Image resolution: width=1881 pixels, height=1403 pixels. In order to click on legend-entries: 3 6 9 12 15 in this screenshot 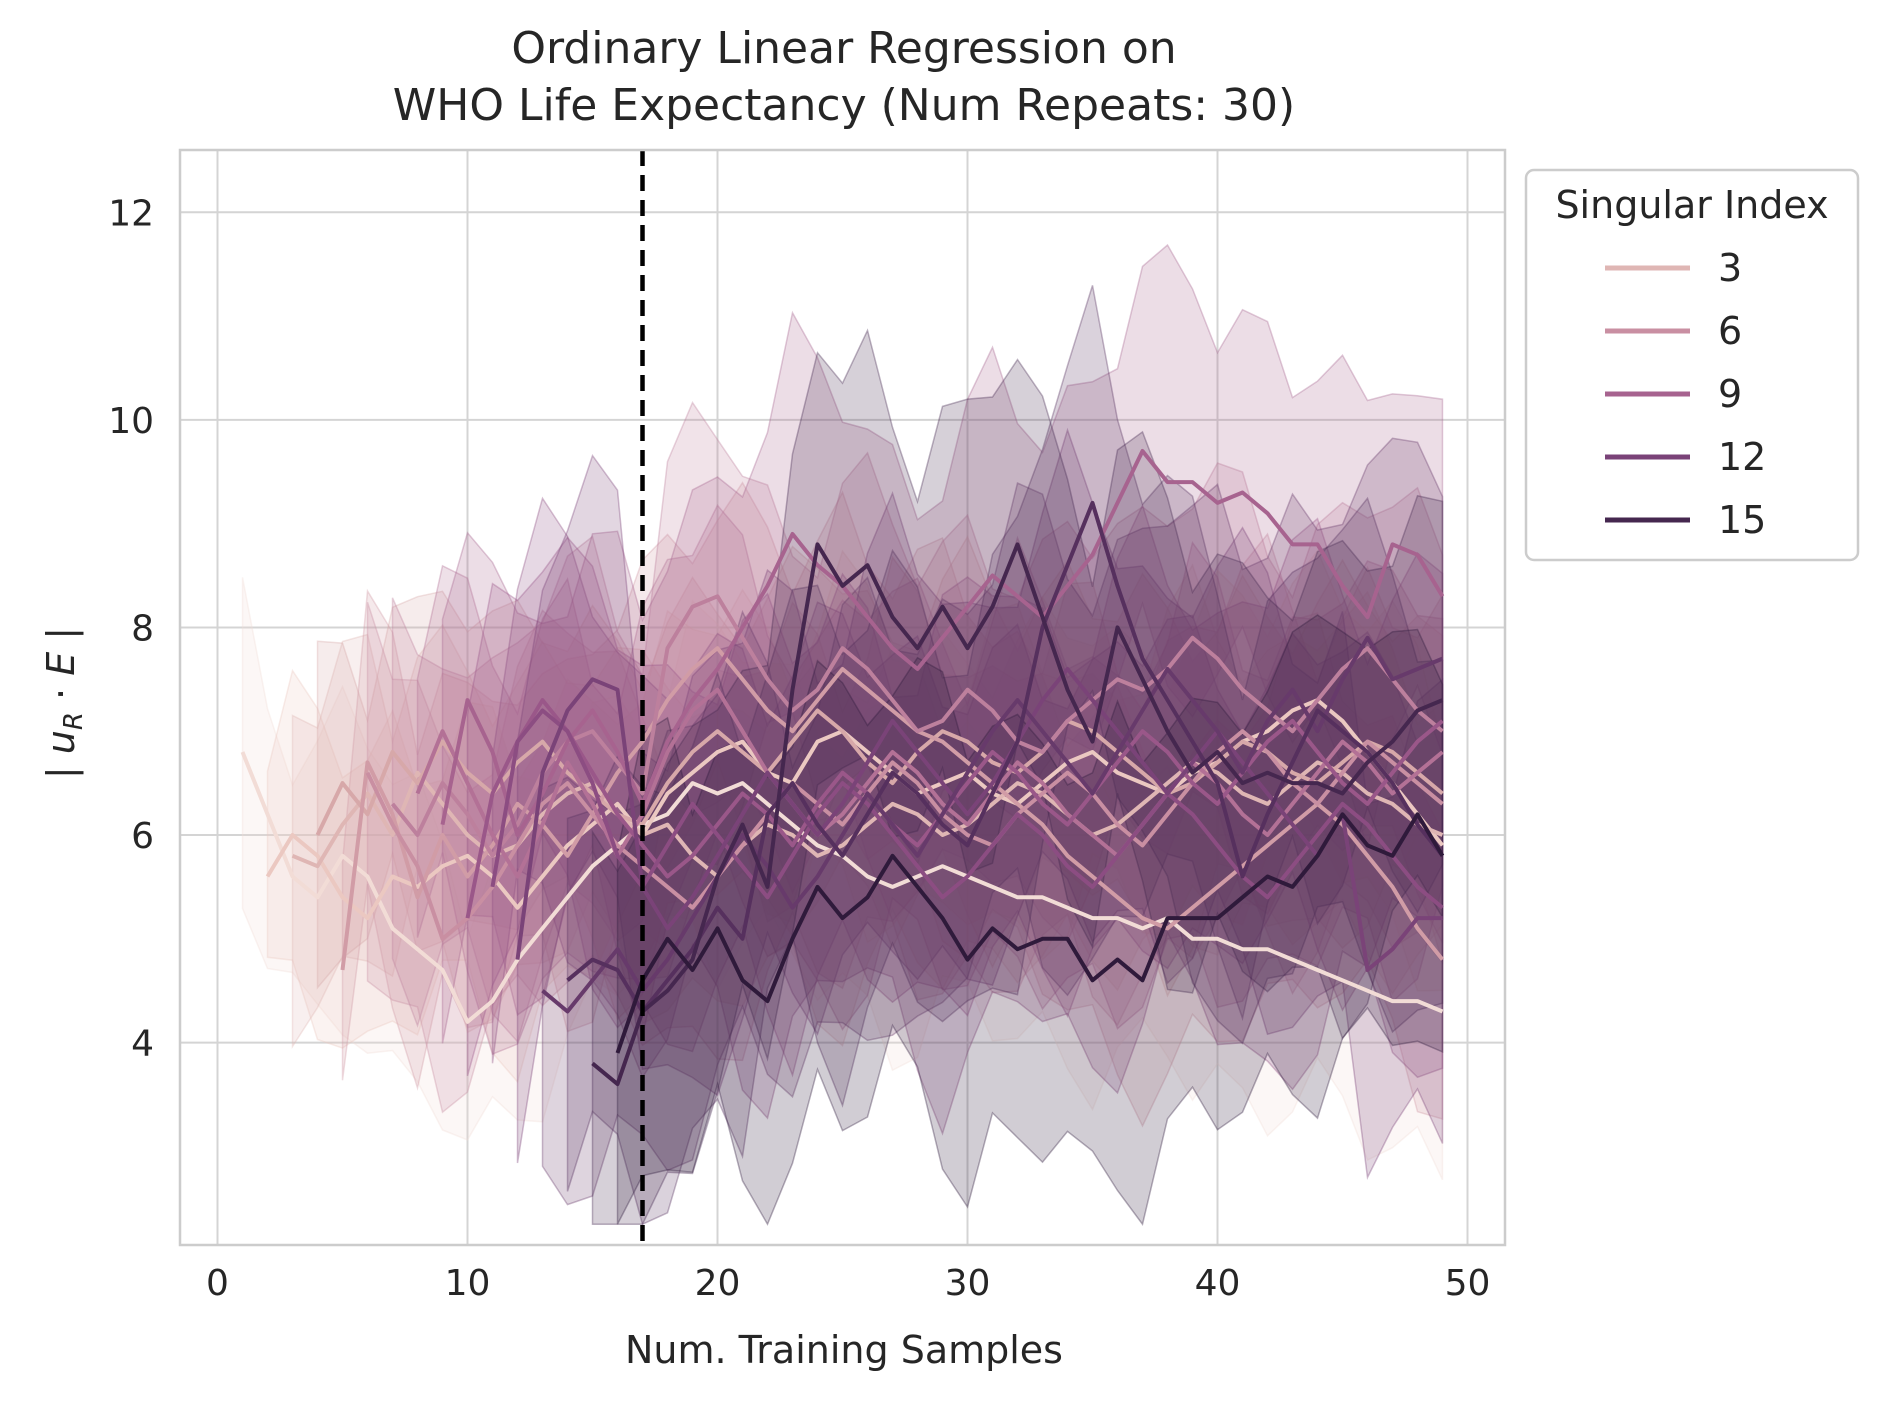, I will do `click(1685, 394)`.